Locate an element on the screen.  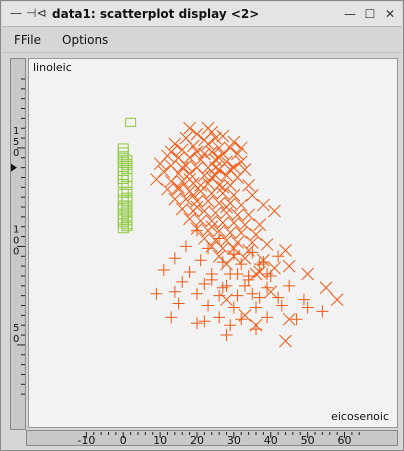
horizontal-ruler-ticks: -10 0 10 20 30 40 50 60 is located at coordinates (212, 439).